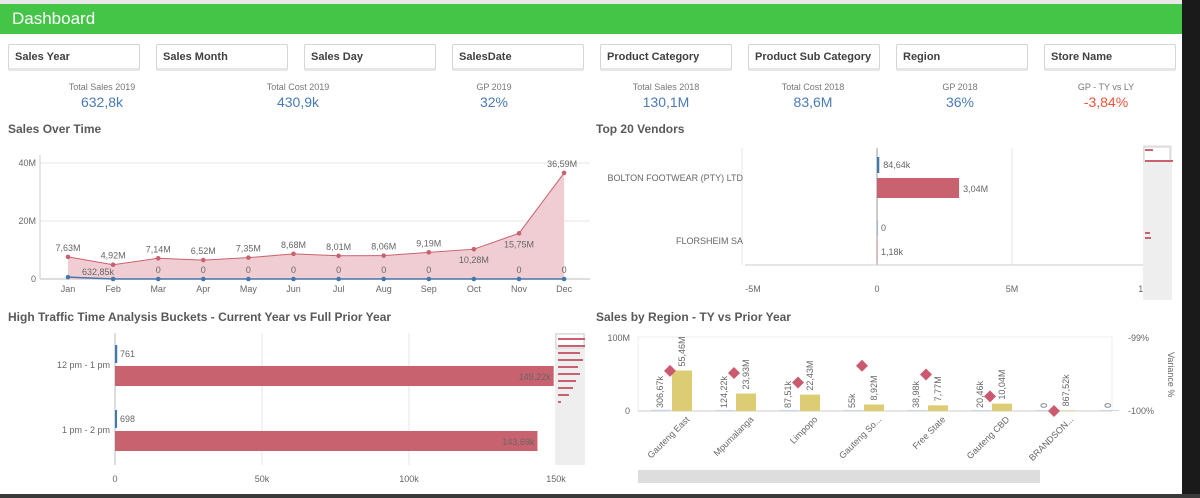 The height and width of the screenshot is (498, 1200). What do you see at coordinates (518, 57) in the screenshot?
I see `filter-salesdate: SalesDate` at bounding box center [518, 57].